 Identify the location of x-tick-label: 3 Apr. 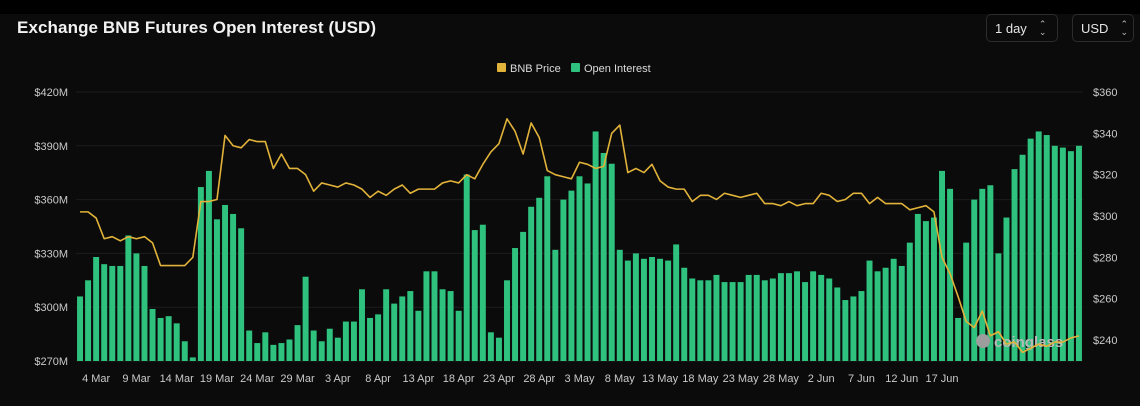
(338, 379).